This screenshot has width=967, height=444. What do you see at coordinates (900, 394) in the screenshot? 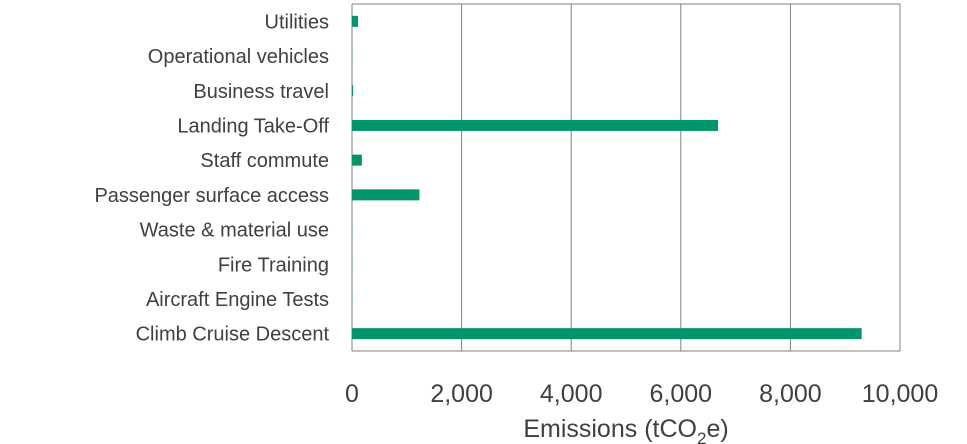
I see `x-tick-label-5: 10,000` at bounding box center [900, 394].